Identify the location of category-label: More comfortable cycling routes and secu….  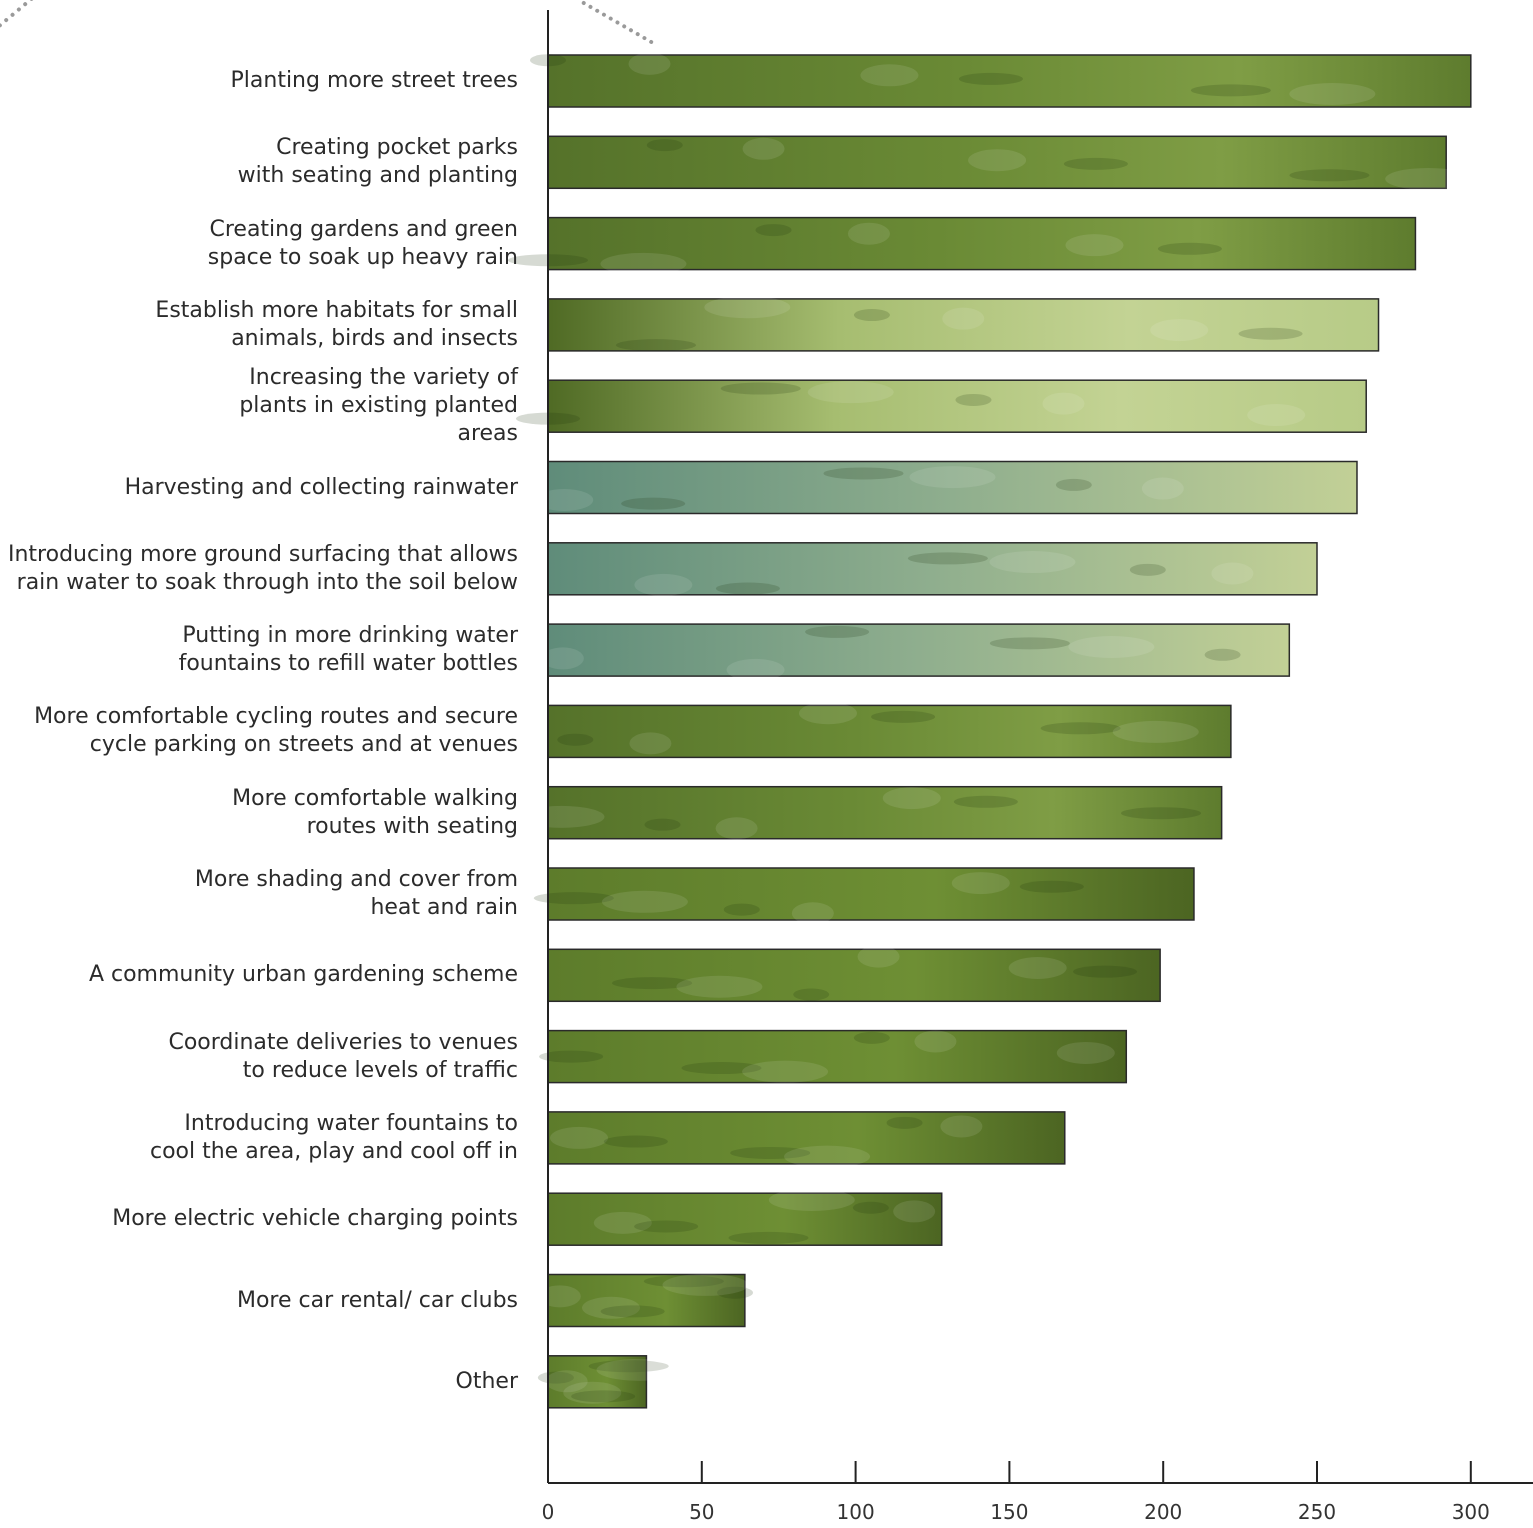
(259, 731).